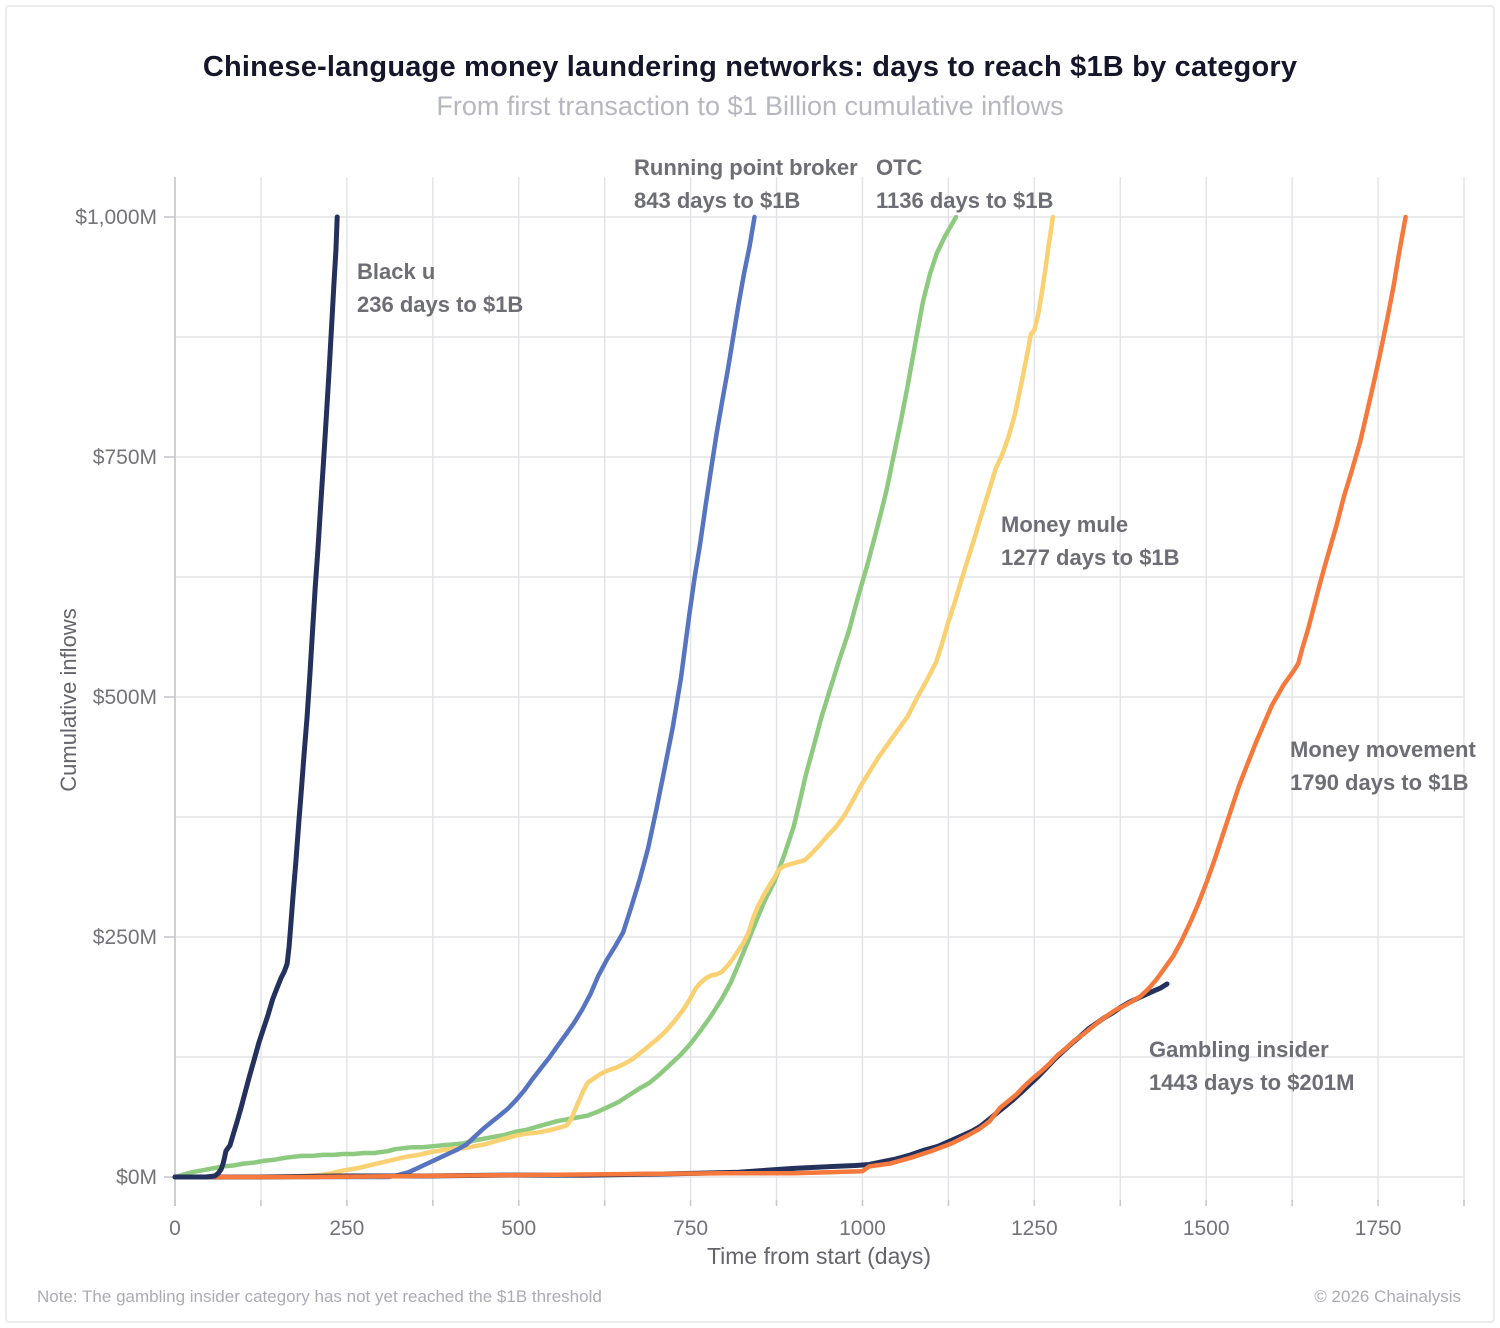 This screenshot has width=1500, height=1328. Describe the element at coordinates (256, 697) in the screenshot. I see `series-line-black_u` at that location.